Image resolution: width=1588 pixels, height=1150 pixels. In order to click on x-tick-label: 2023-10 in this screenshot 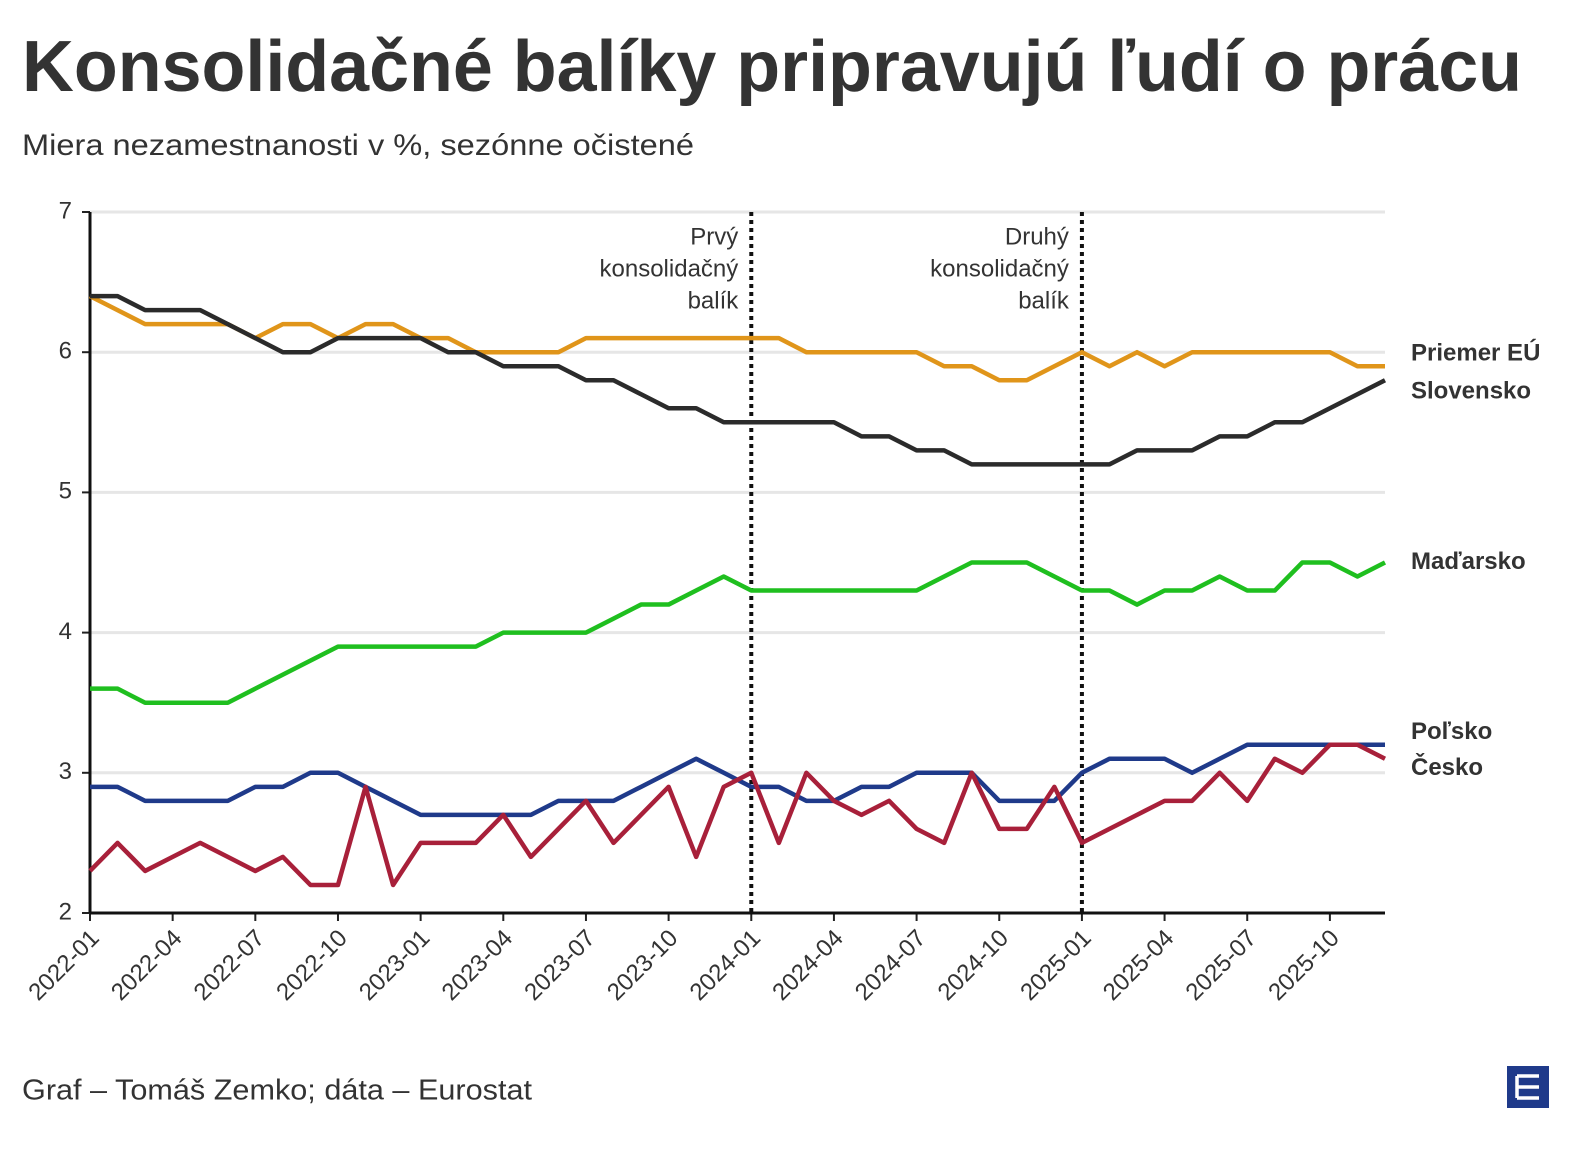, I will do `click(642, 965)`.